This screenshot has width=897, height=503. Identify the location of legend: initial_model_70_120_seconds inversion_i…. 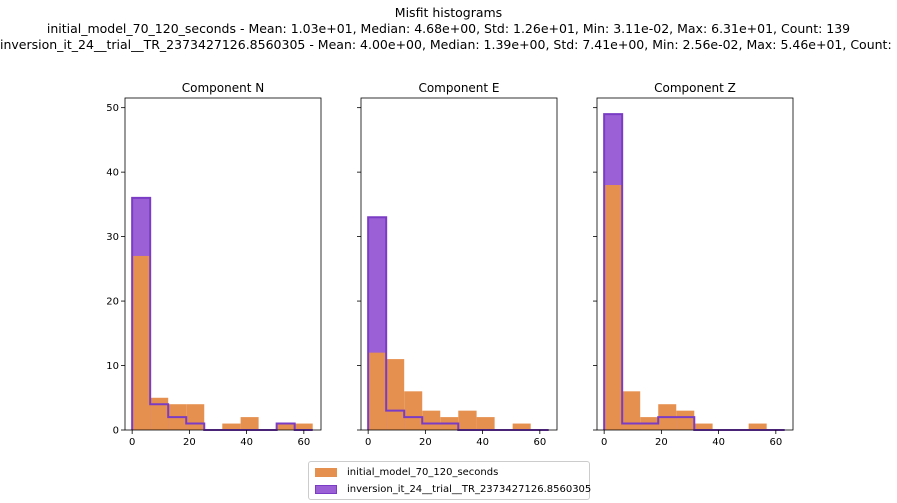
(449, 480).